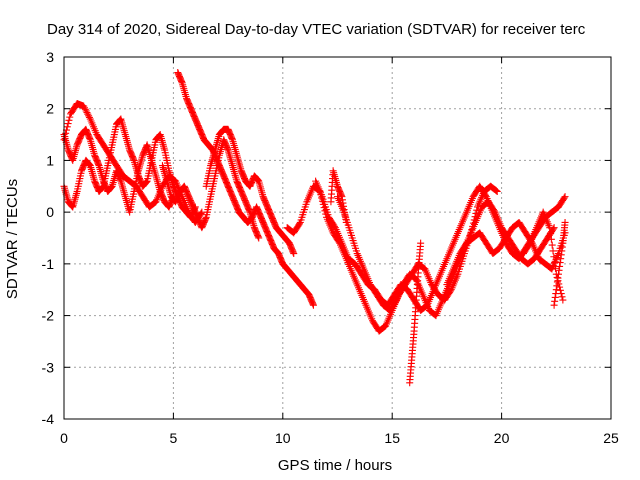 The image size is (640, 480). I want to click on y-tick-label: 3, so click(50, 57).